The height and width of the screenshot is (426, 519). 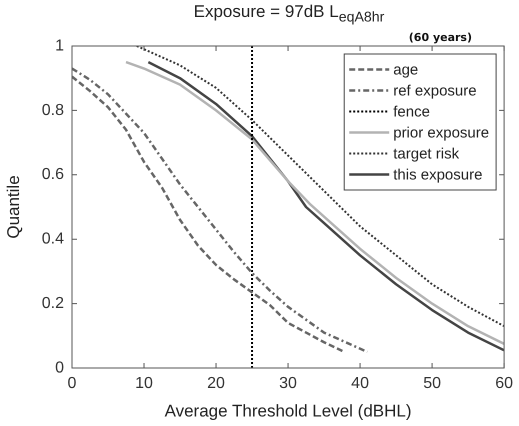 What do you see at coordinates (53, 110) in the screenshot?
I see `y-tick-label: 0.8` at bounding box center [53, 110].